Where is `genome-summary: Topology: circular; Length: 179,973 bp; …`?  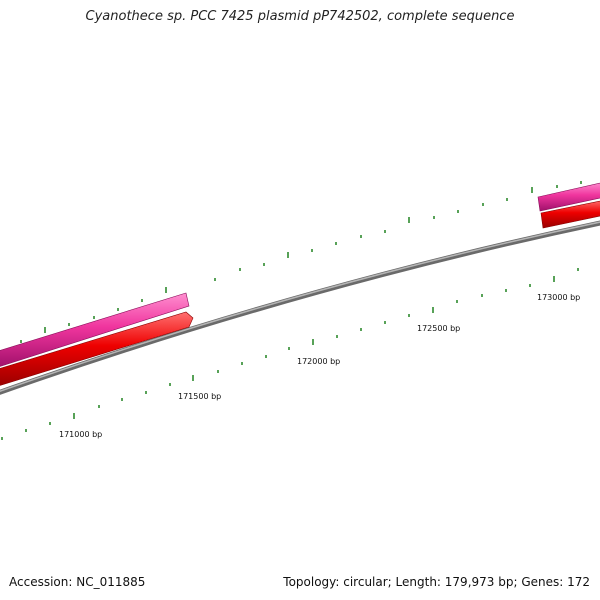
genome-summary: Topology: circular; Length: 179,973 bp; … is located at coordinates (436, 582).